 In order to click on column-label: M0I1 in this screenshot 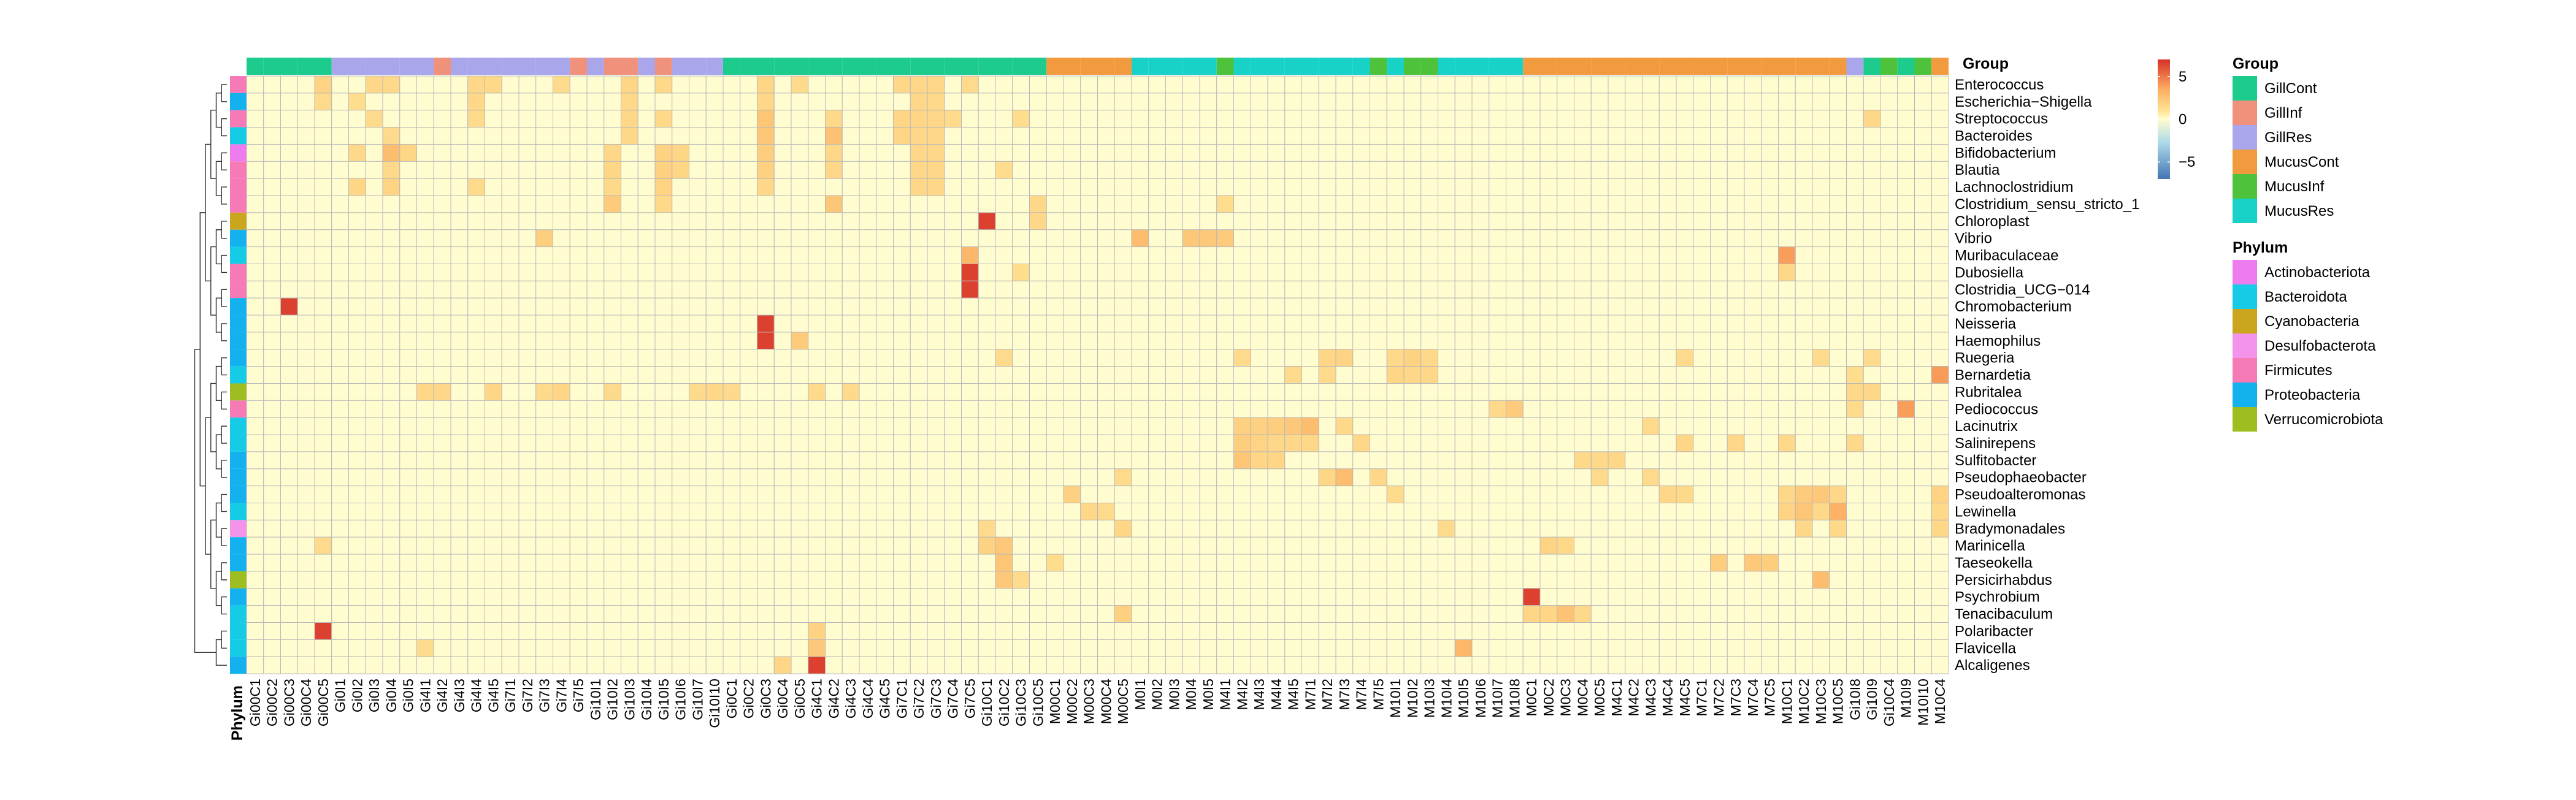, I will do `click(1140, 694)`.